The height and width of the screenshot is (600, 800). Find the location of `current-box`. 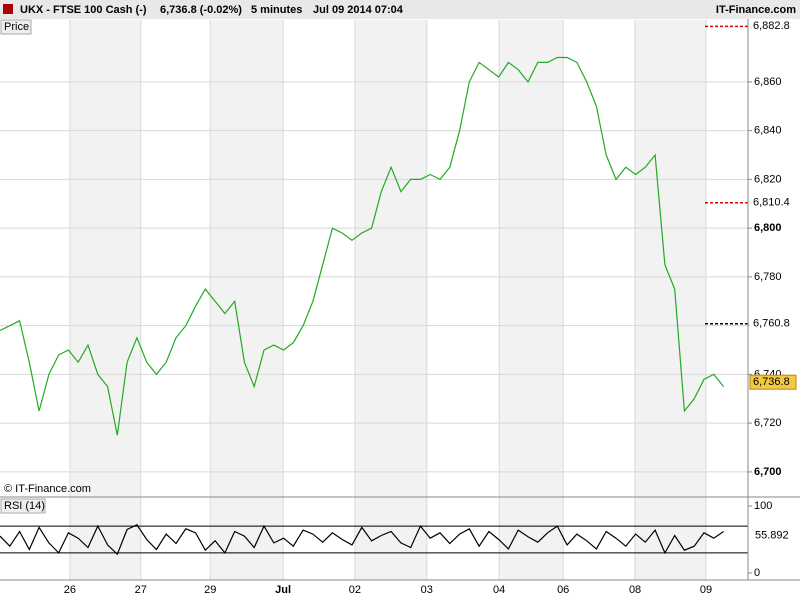

current-box is located at coordinates (773, 535).